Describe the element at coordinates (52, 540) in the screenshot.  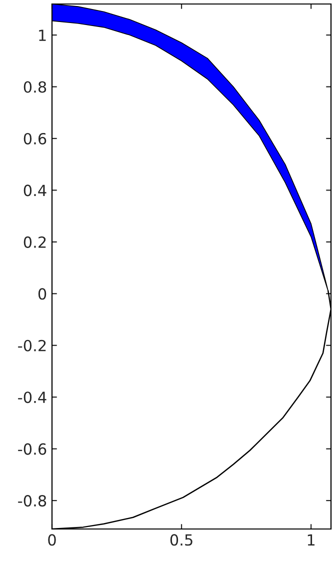
I see `x-tick-label: 0` at that location.